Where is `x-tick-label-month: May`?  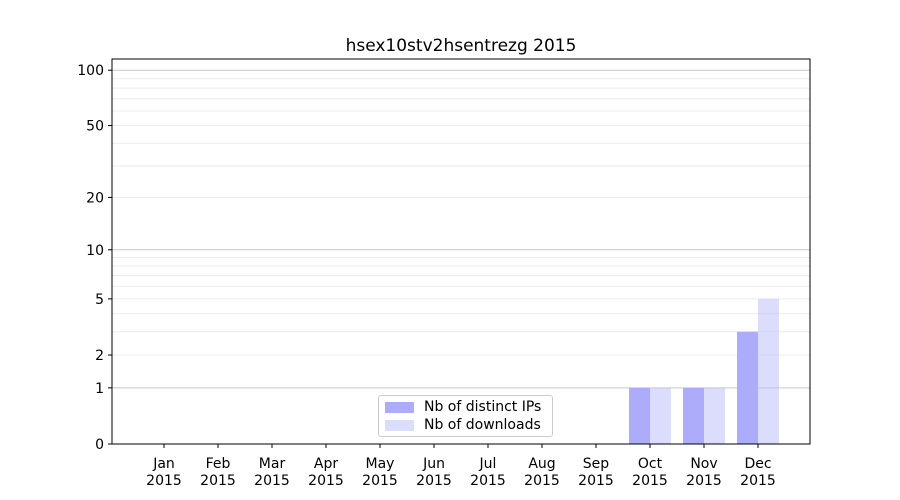
x-tick-label-month: May is located at coordinates (380, 464).